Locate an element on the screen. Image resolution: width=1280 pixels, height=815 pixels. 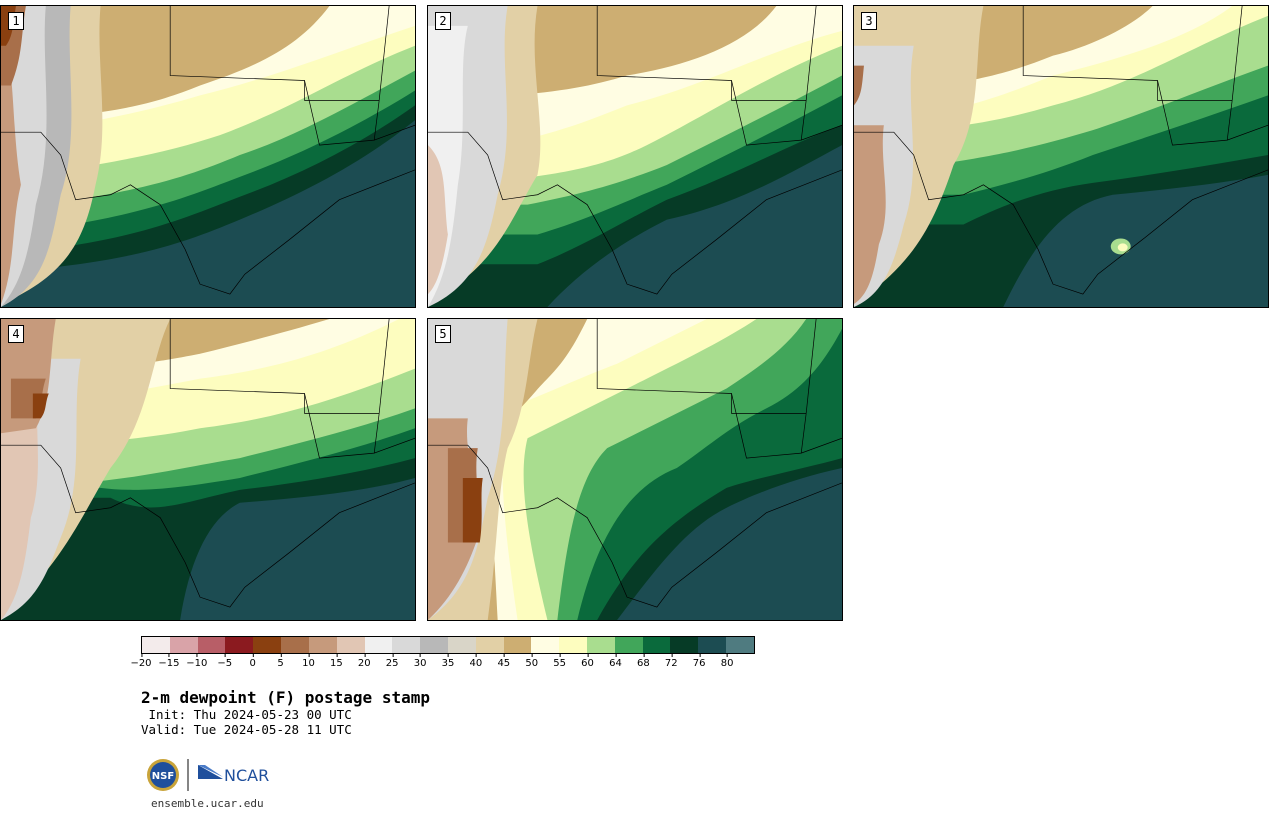
colorbar-tick-label: 5 is located at coordinates (280, 661).